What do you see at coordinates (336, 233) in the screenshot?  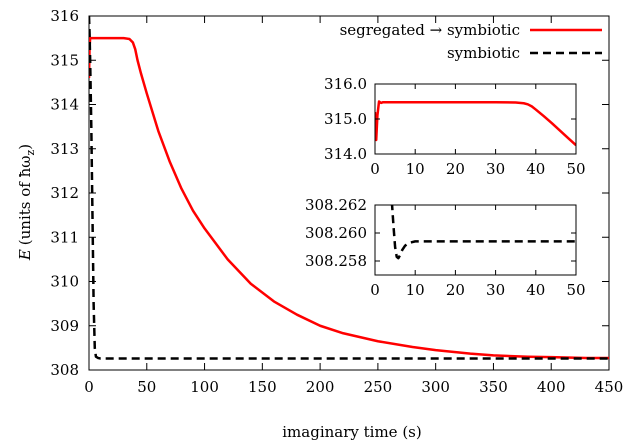 I see `inset-bottom-y-tick-label: 308.260` at bounding box center [336, 233].